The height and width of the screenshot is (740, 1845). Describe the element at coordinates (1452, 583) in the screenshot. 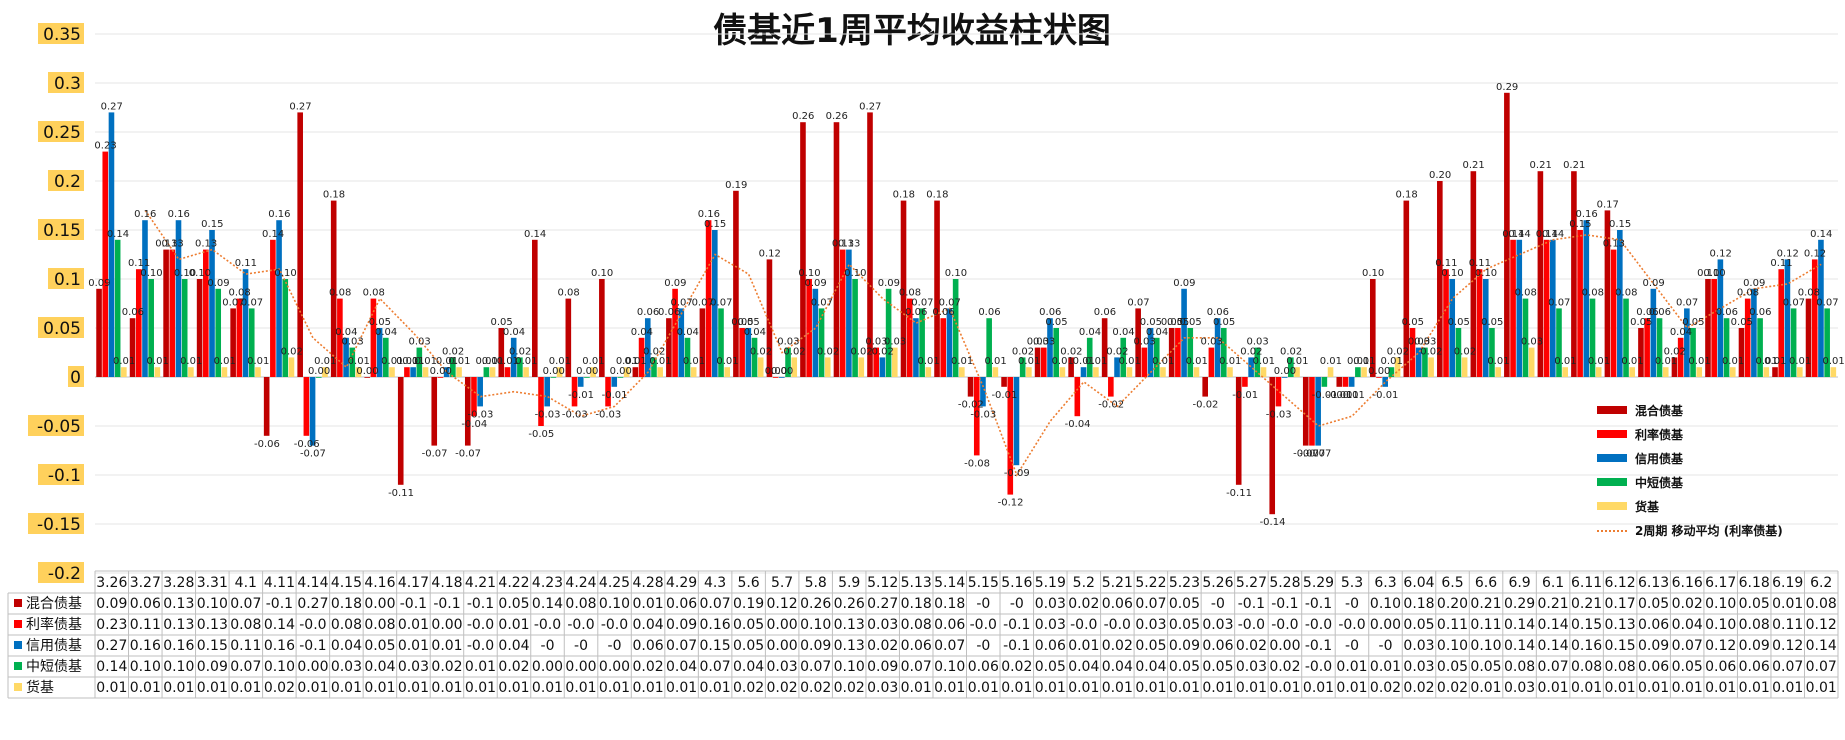

I see `x-tick-label: 6.5` at that location.